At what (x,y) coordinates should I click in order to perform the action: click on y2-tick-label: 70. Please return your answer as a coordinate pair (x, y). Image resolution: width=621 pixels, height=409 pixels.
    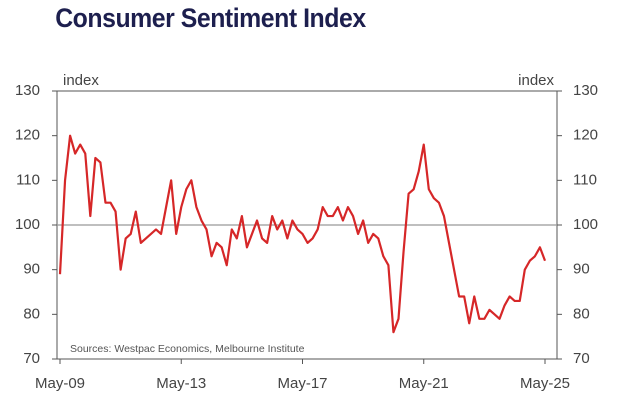
    Looking at the image, I should click on (581, 358).